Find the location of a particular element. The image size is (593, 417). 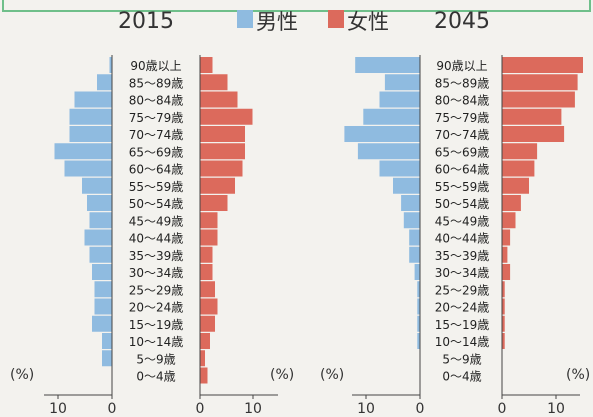

header-frame is located at coordinates (296, 6).